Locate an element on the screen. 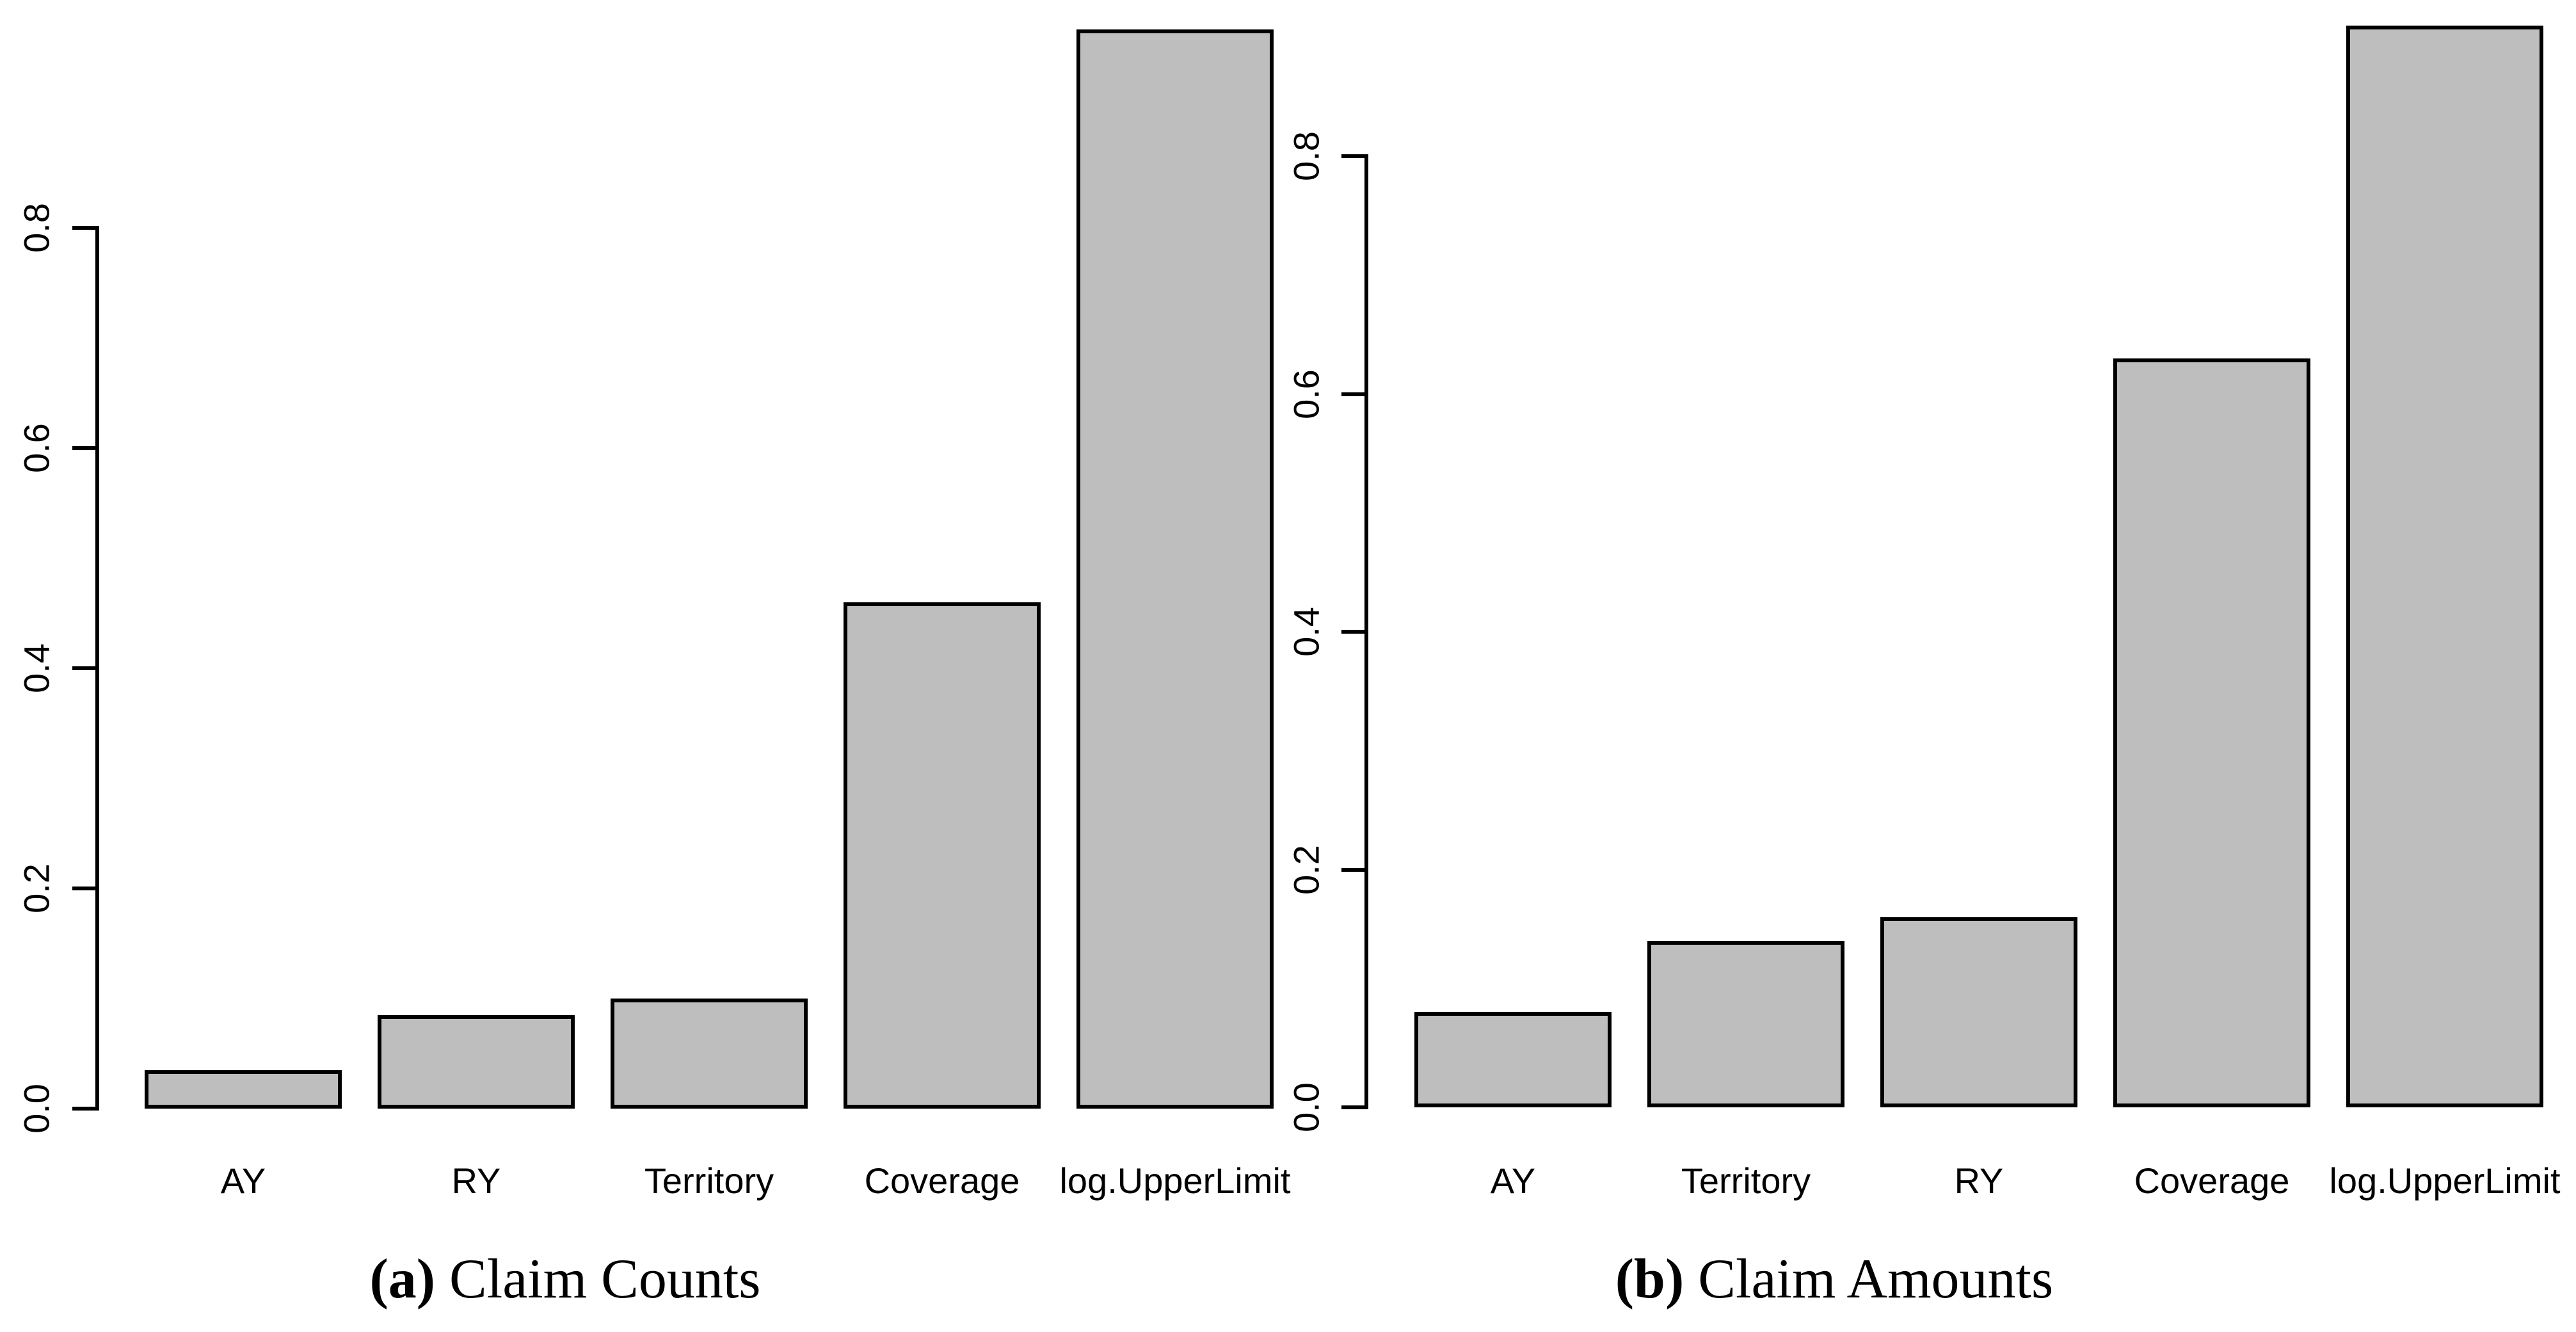 The height and width of the screenshot is (1332, 2576). caption-claim-counts: (a) Claim Counts is located at coordinates (564, 1279).